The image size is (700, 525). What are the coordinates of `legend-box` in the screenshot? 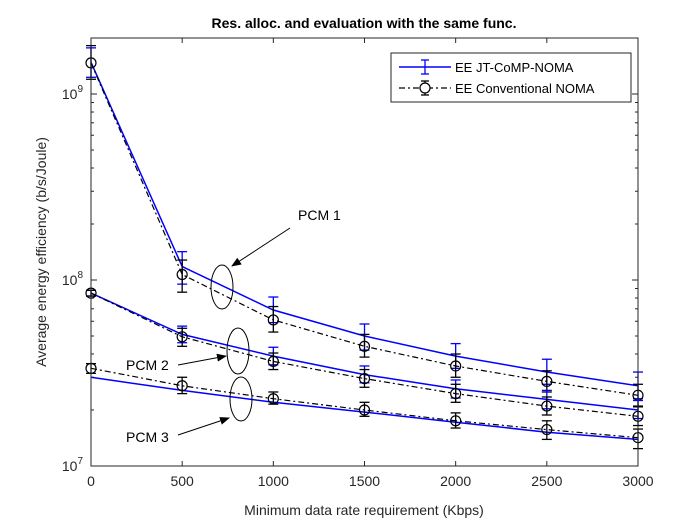 It's located at (511, 77).